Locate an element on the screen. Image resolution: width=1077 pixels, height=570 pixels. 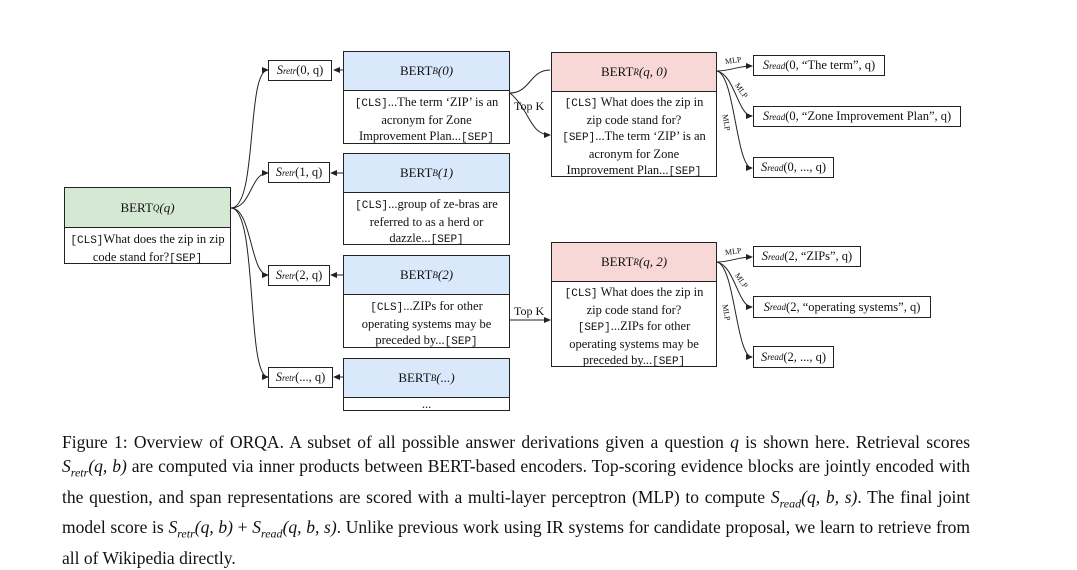
edge-r2-sr5 is located at coordinates (734, 310).